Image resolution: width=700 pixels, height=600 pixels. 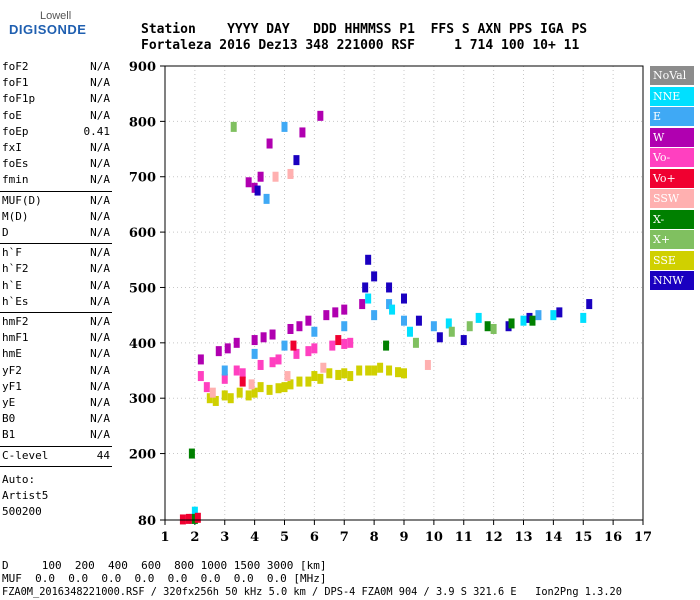 What do you see at coordinates (643, 537) in the screenshot?
I see `x-tick-label: 17` at bounding box center [643, 537].